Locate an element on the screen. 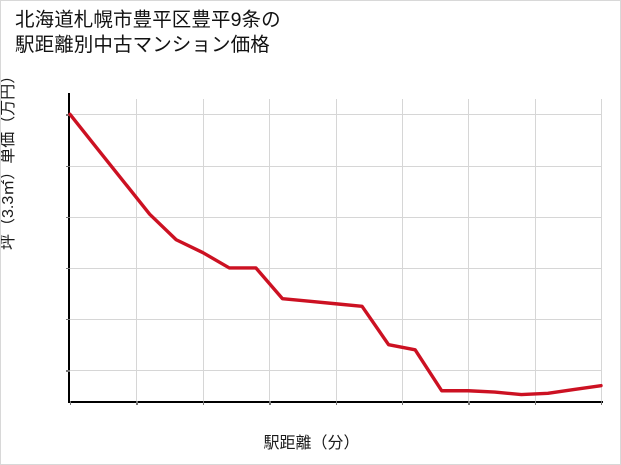 This screenshot has width=621, height=465. chart-title: 北海道札幌市豊平区豊平9条の 駅距離別中古マンション価格 is located at coordinates (148, 32).